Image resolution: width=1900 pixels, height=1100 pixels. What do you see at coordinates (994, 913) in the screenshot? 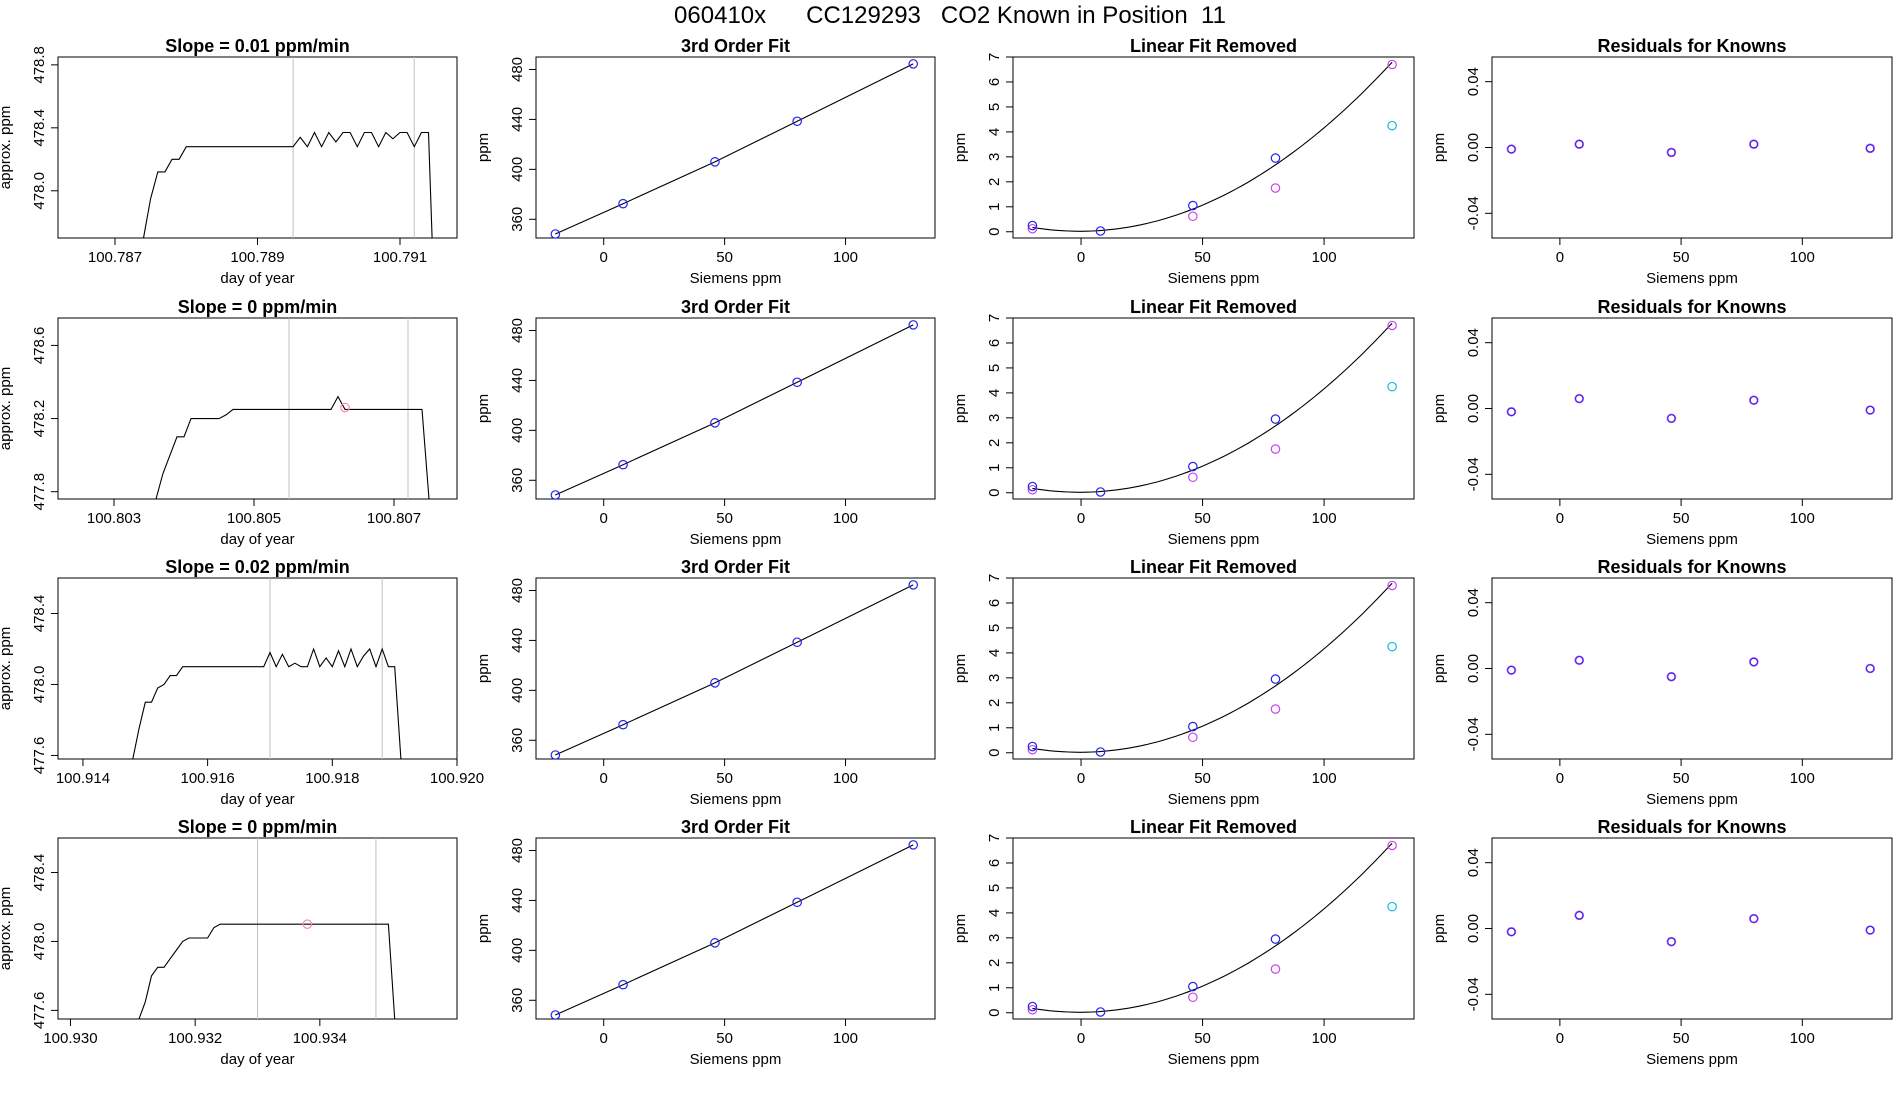
I see `y-tick-label-r3c2-4: 4` at bounding box center [994, 913].